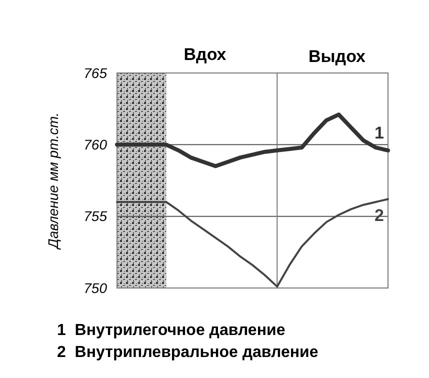 The width and height of the screenshot is (429, 378). I want to click on y-tick-label: 750, so click(96, 288).